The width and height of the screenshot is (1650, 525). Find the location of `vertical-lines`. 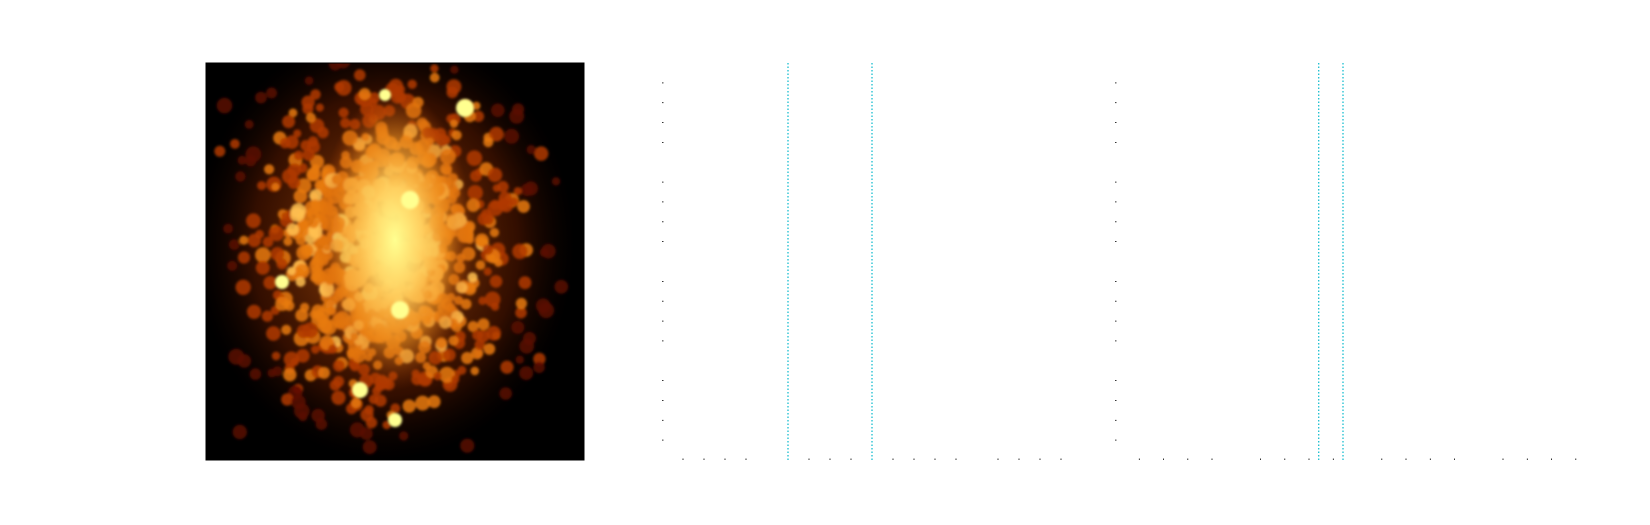

vertical-lines is located at coordinates (1331, 261).